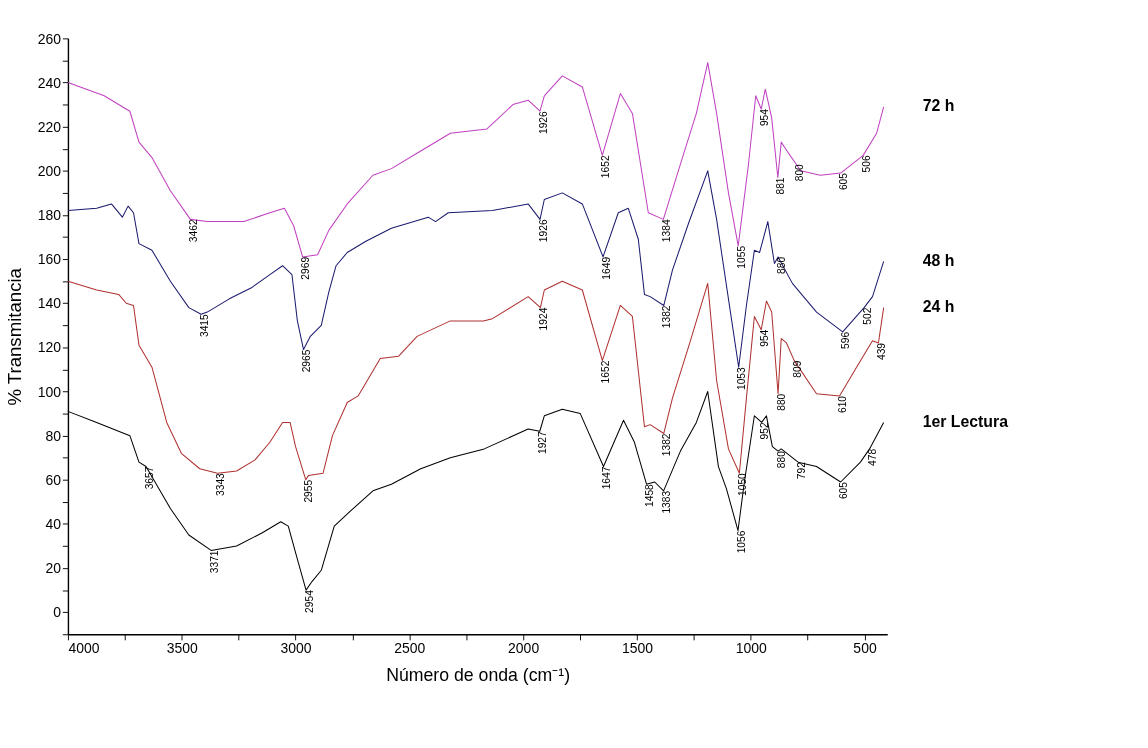 Image resolution: width=1148 pixels, height=748 pixels. What do you see at coordinates (607, 478) in the screenshot?
I see `annotation: 1647` at bounding box center [607, 478].